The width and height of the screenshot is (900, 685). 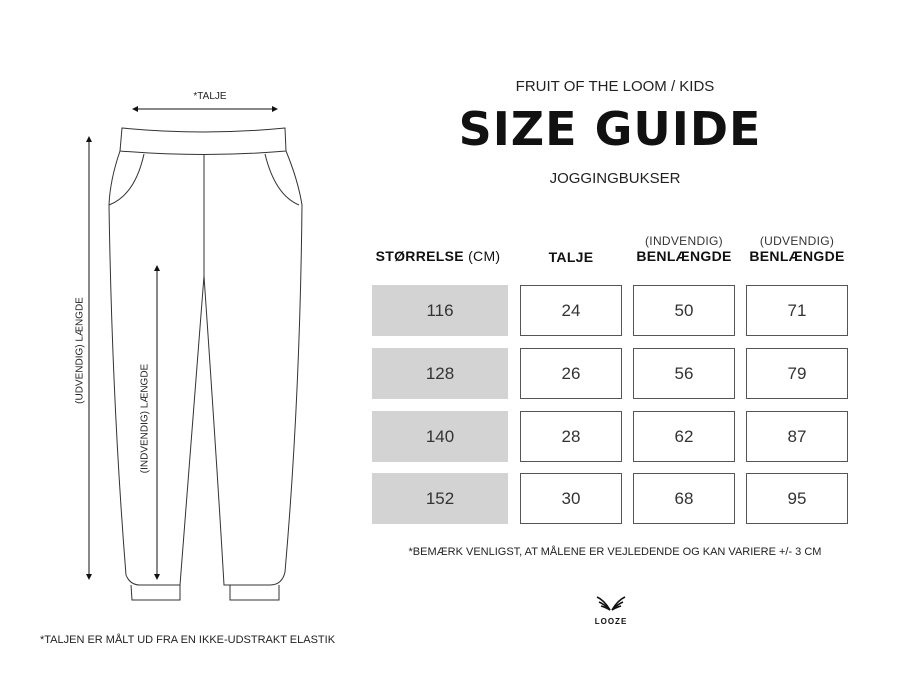 What do you see at coordinates (571, 310) in the screenshot?
I see `cell-waist: 24` at bounding box center [571, 310].